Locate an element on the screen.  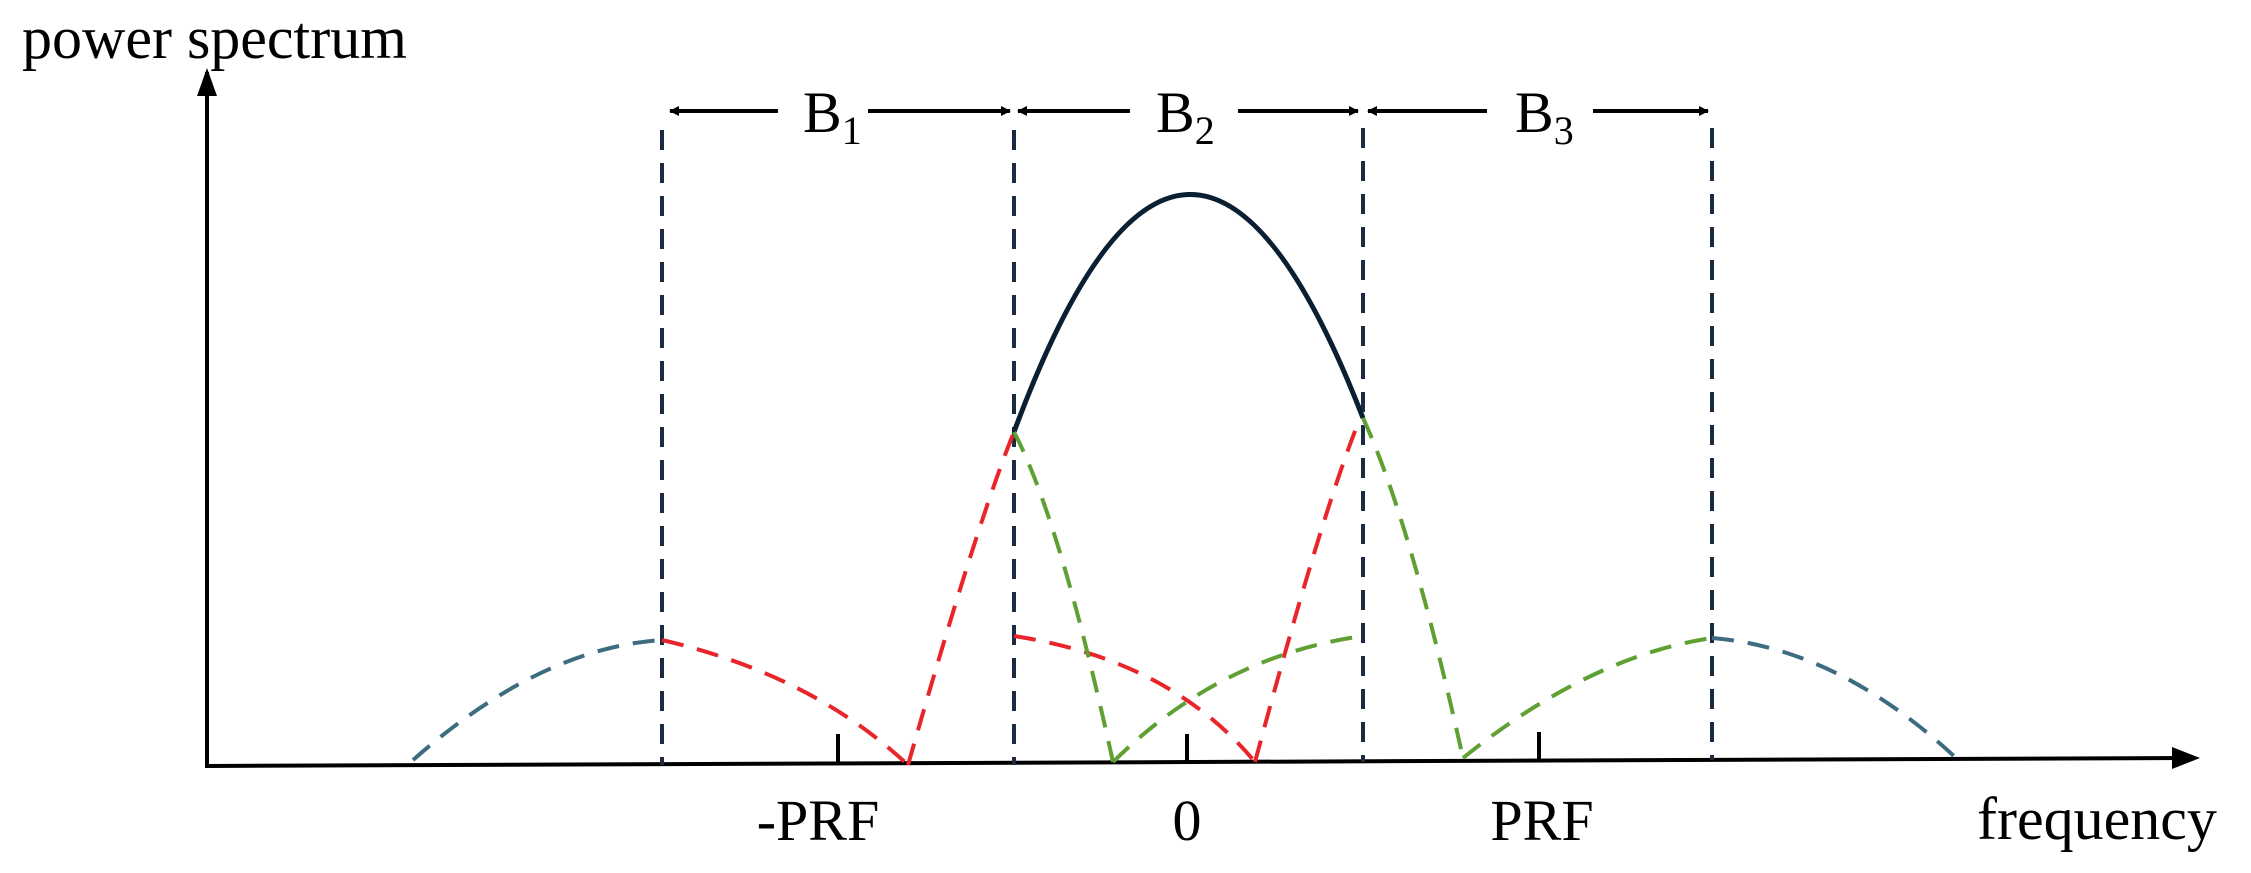
tick-label-neg-prf: -PRF is located at coordinates (818, 820).